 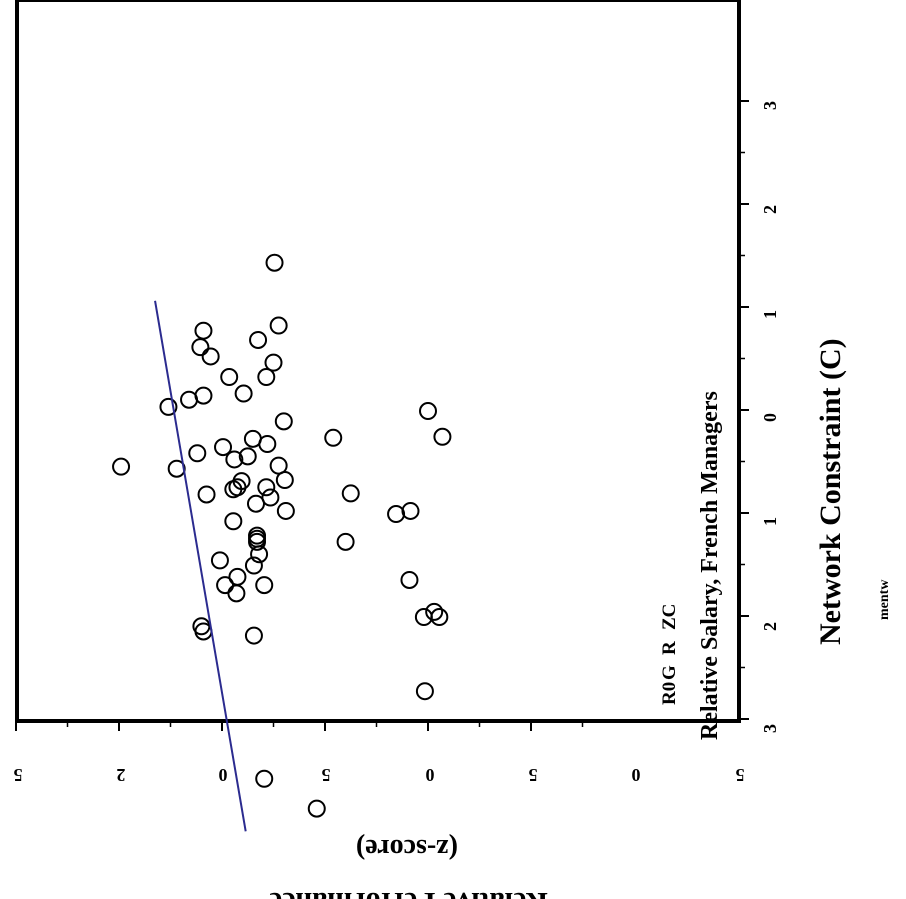 What do you see at coordinates (710, 565) in the screenshot?
I see `chart-title: Relative Salary, French Managers` at bounding box center [710, 565].